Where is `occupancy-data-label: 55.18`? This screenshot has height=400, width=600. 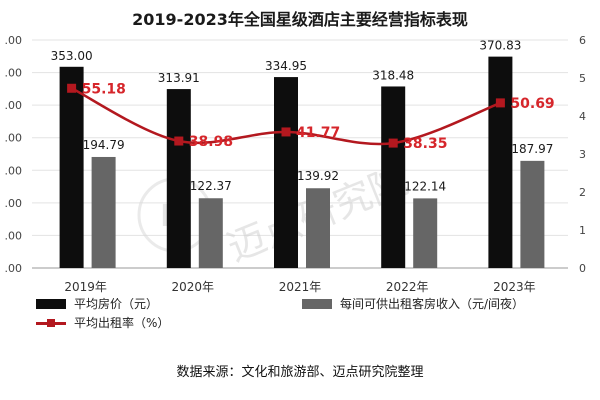
occupancy-data-label: 55.18 is located at coordinates (104, 89).